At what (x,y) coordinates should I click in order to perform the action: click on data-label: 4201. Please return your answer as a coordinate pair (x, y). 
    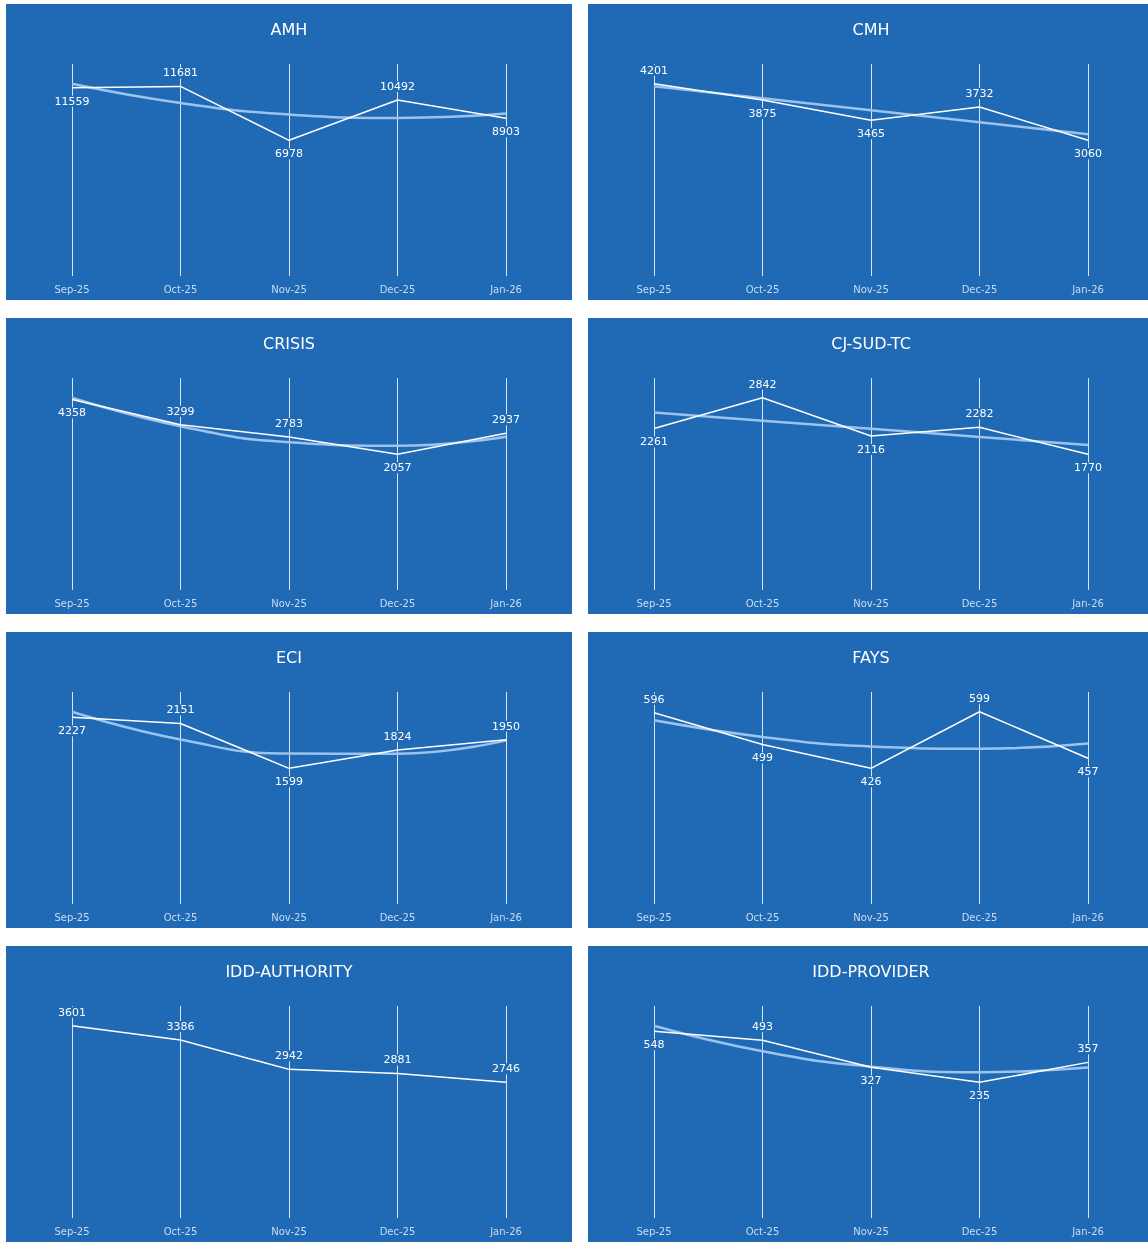
    Looking at the image, I should click on (654, 70).